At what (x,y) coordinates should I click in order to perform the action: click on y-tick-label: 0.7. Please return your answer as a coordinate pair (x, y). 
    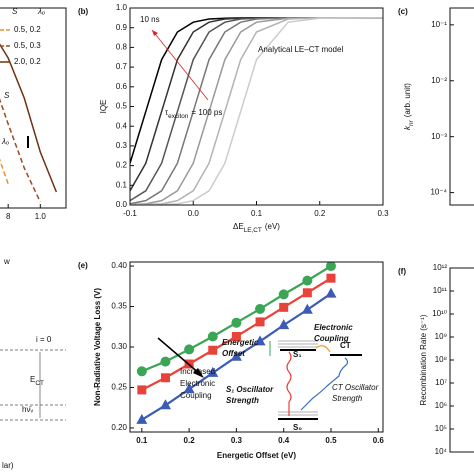
    Looking at the image, I should click on (122, 66).